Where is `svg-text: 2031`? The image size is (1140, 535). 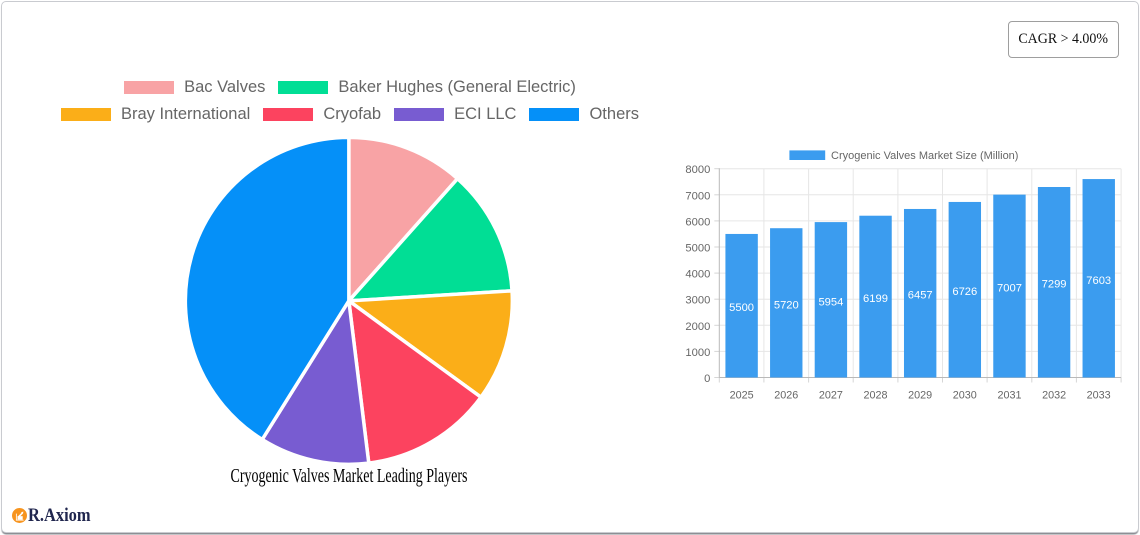 svg-text: 2031 is located at coordinates (1009, 396).